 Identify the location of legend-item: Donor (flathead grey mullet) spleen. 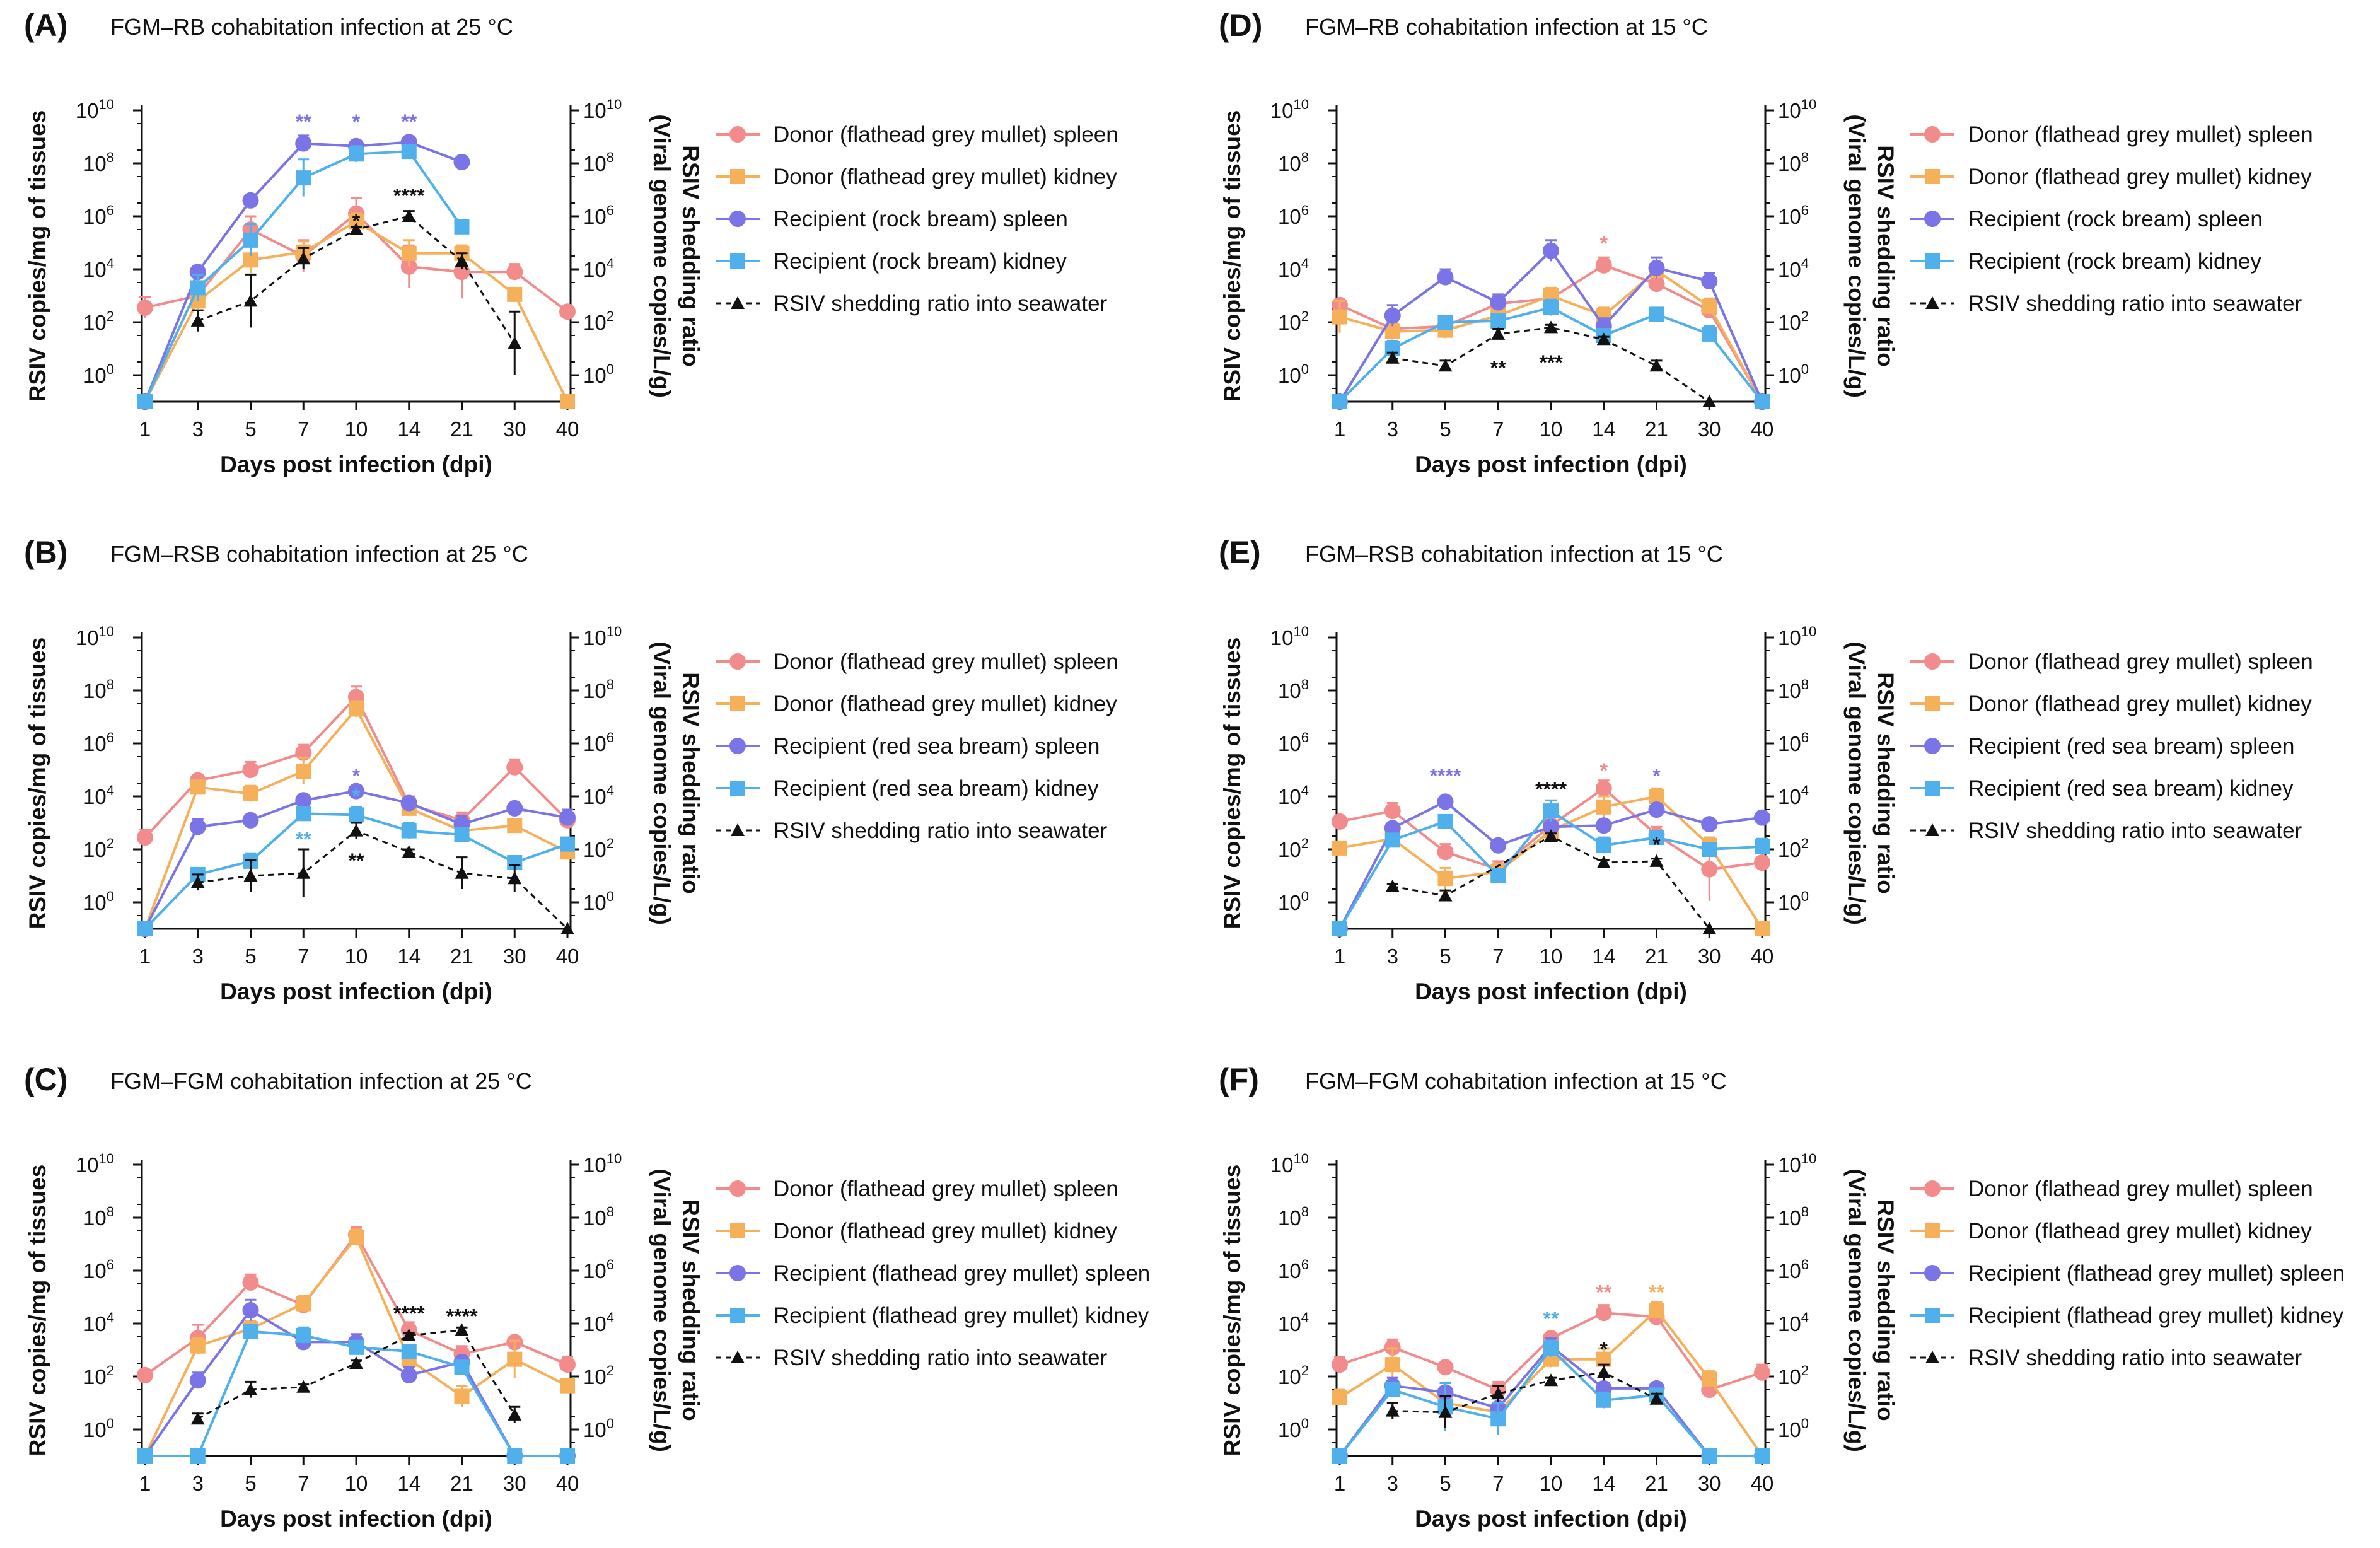
(917, 661).